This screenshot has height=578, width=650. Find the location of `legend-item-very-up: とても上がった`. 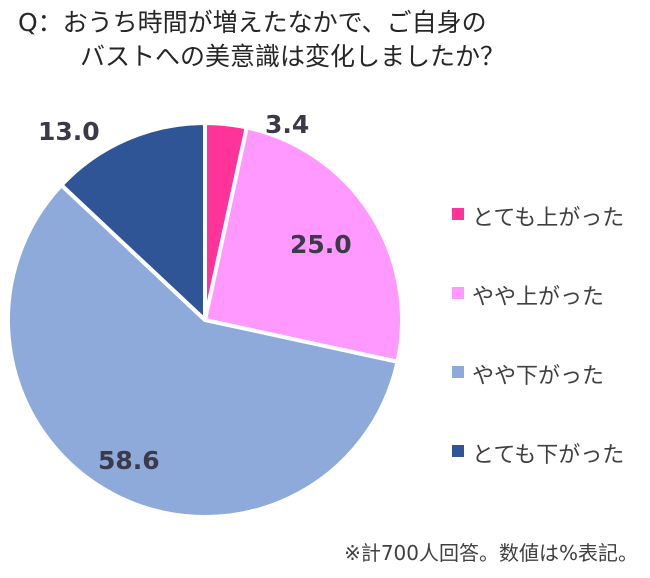

legend-item-very-up: とても上がった is located at coordinates (538, 239).